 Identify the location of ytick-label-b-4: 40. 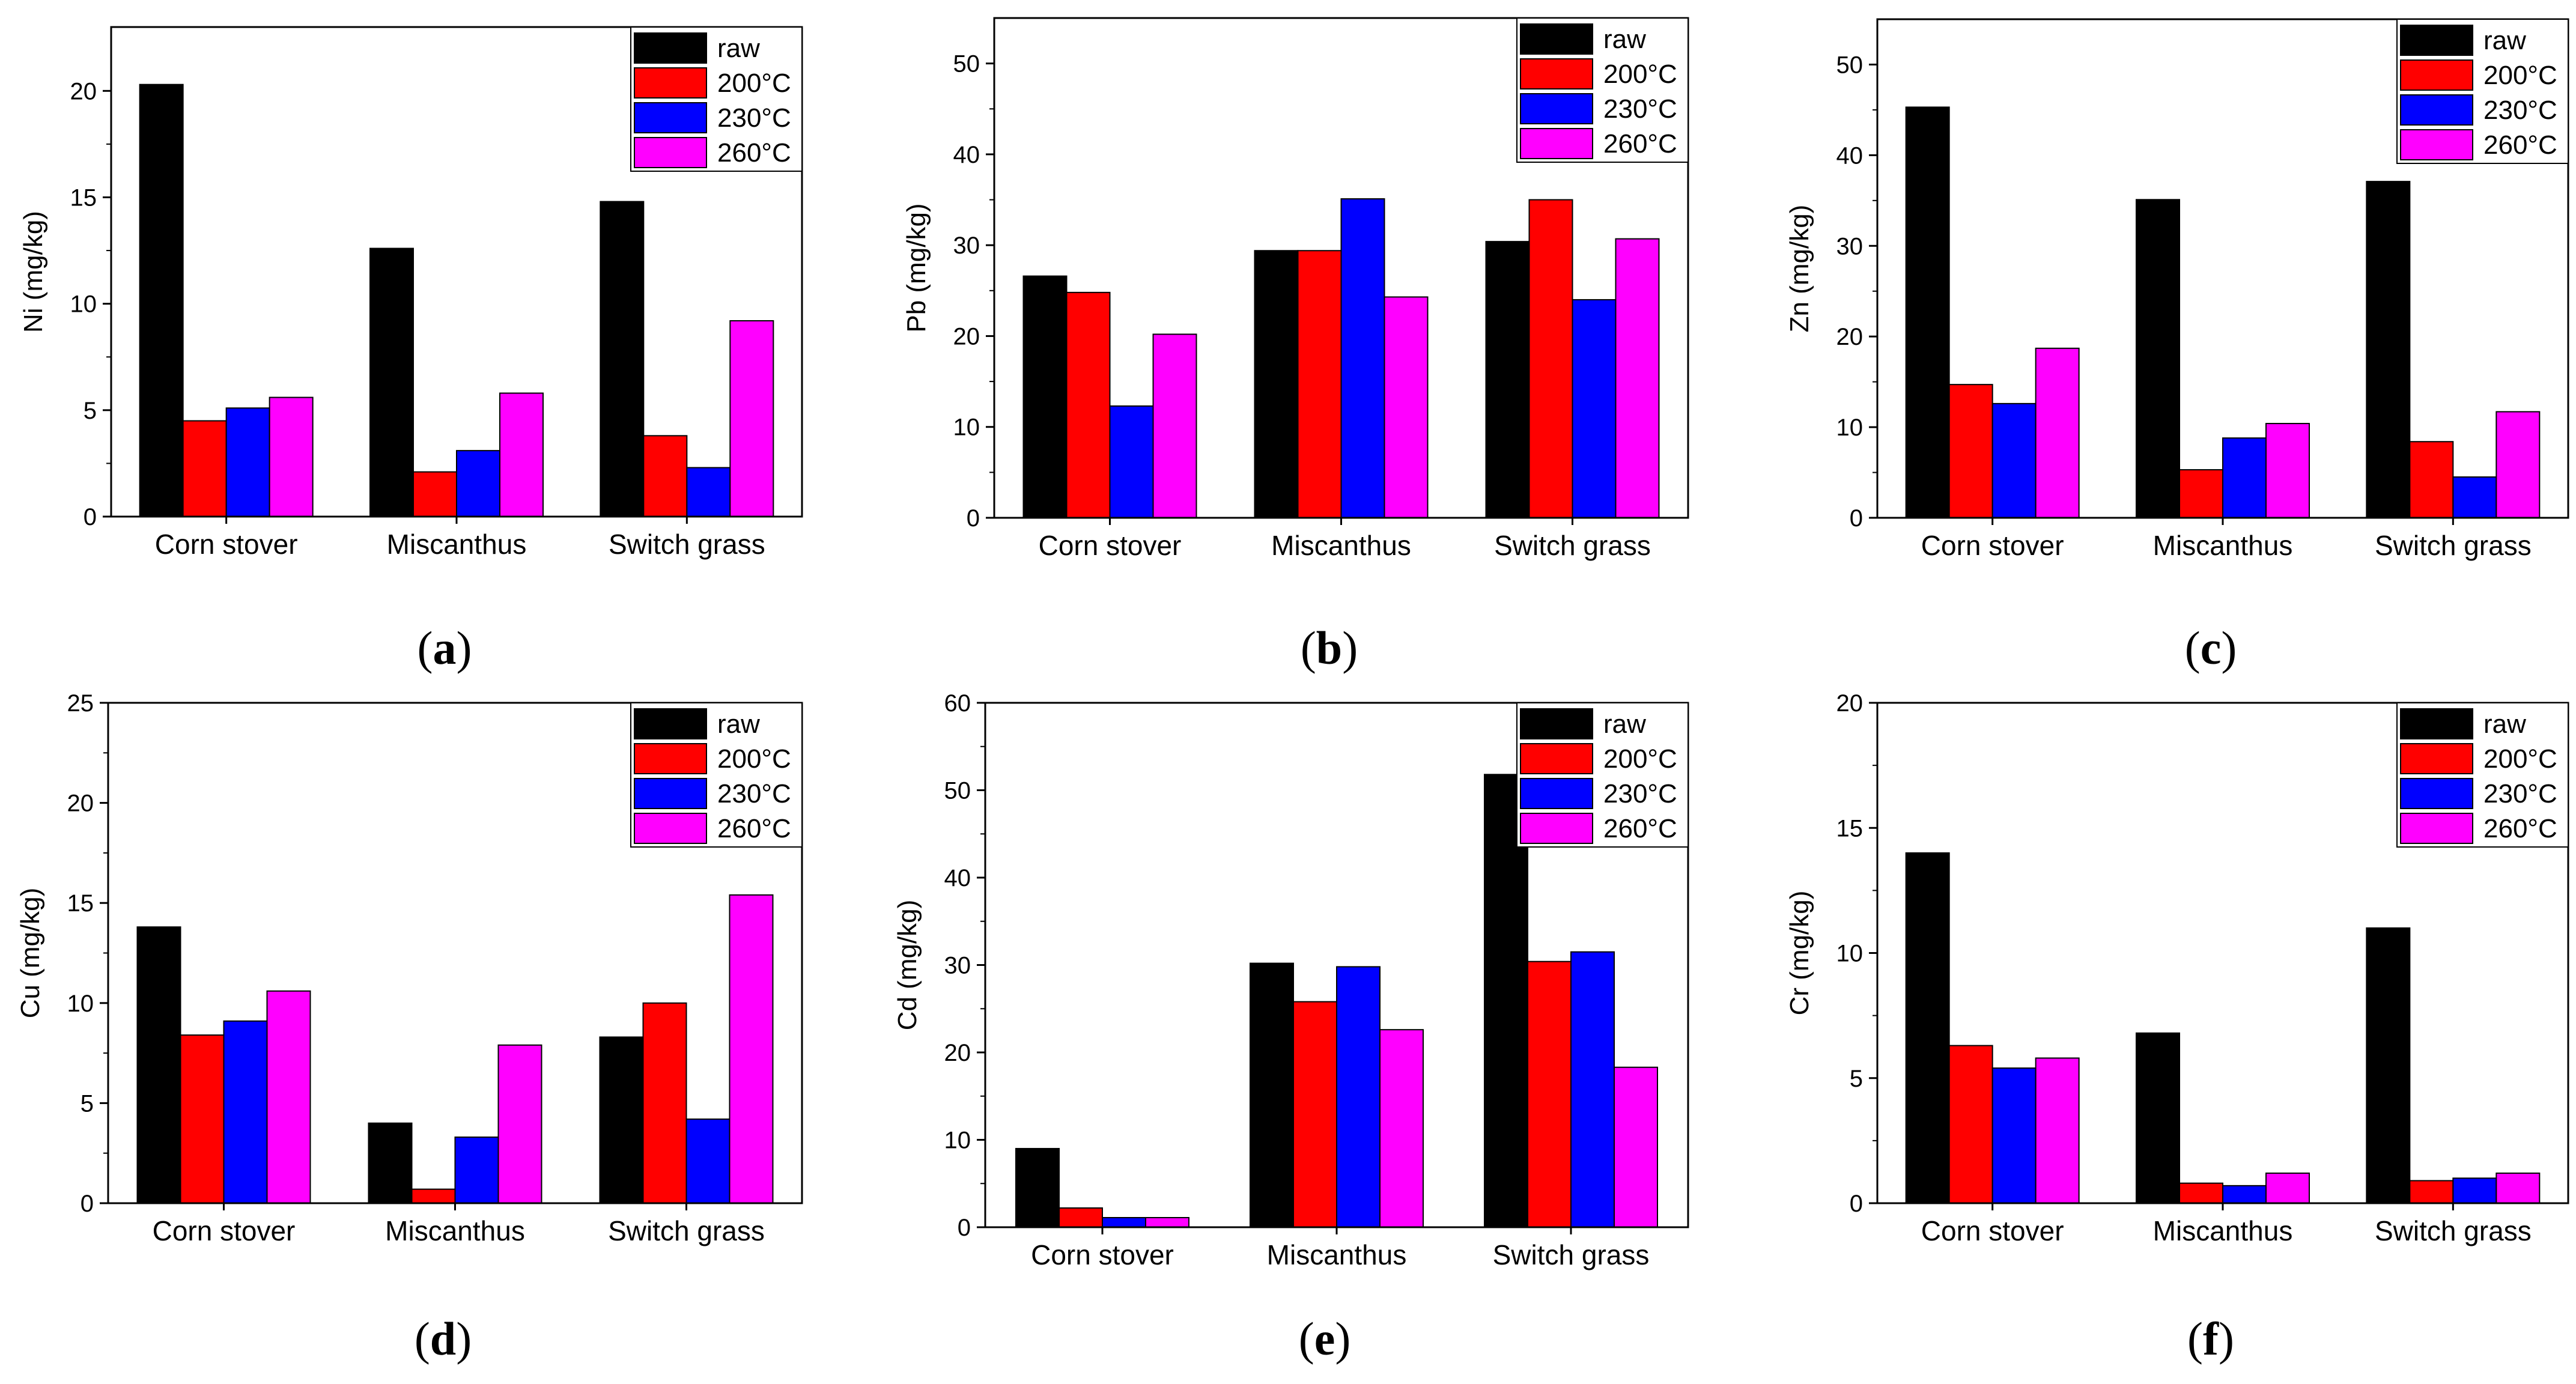
(966, 155).